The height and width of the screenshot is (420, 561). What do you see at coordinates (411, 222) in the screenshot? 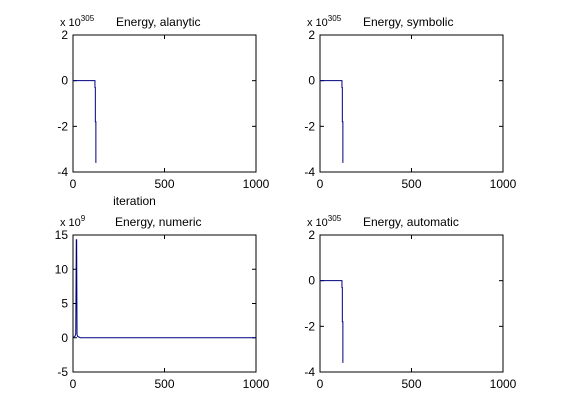
I see `plot-4-title: Energy, automatic` at bounding box center [411, 222].